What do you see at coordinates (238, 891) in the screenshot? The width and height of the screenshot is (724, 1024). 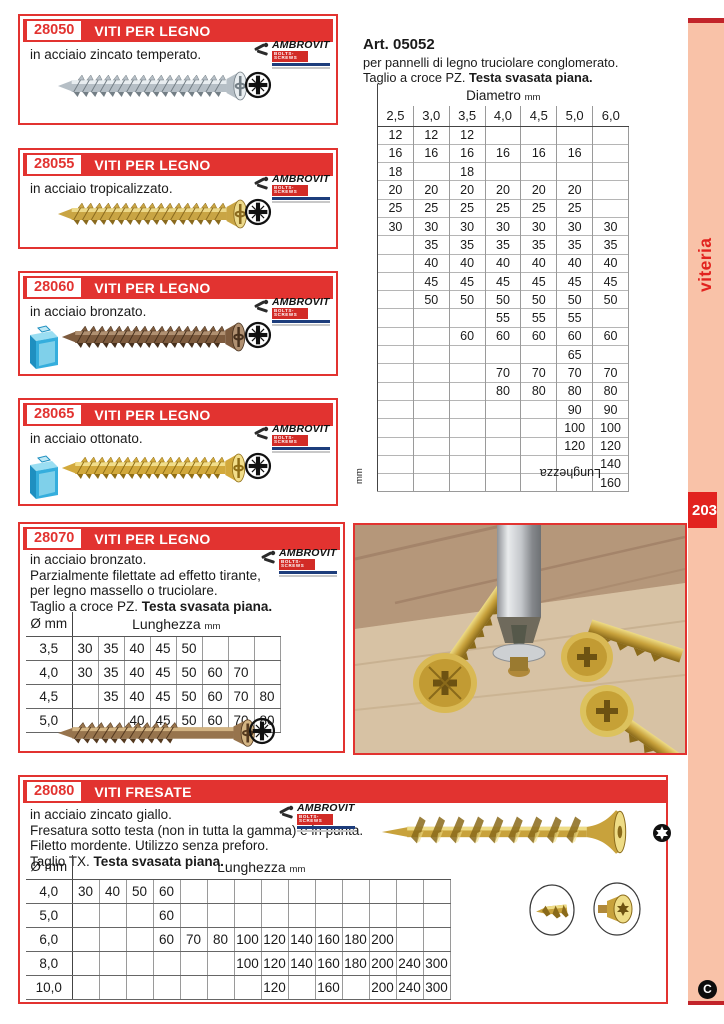 I see `size-row: 4,0 30 40 50 60` at bounding box center [238, 891].